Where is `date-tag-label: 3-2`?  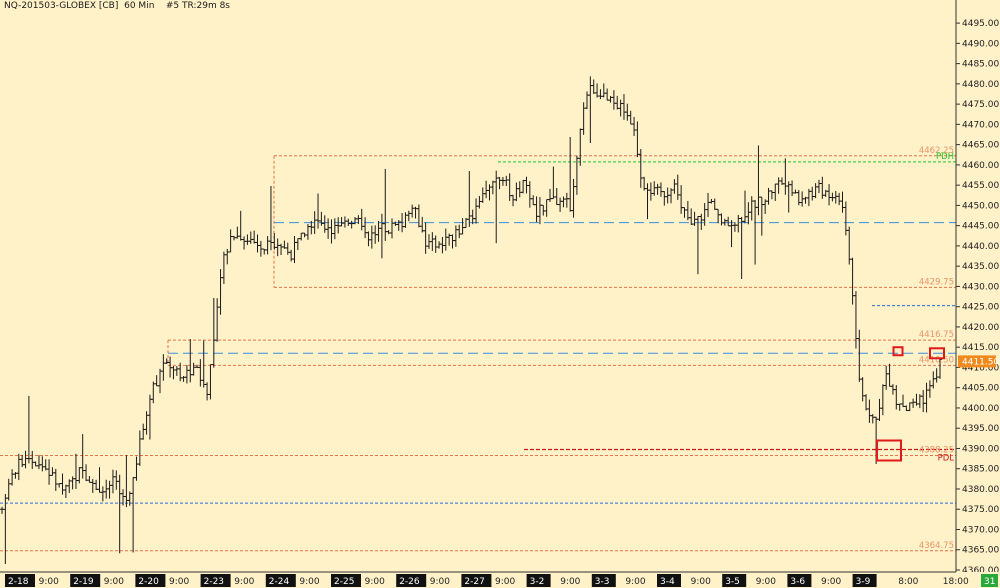 date-tag-label: 3-2 is located at coordinates (537, 582).